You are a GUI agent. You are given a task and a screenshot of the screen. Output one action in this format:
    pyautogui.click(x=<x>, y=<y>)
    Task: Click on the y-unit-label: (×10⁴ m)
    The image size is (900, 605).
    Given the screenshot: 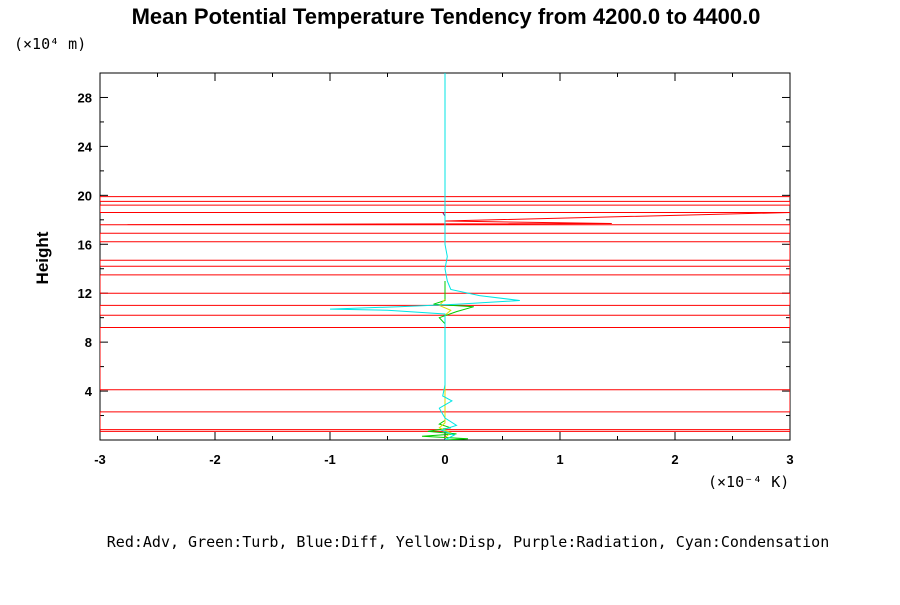 What is the action you would take?
    pyautogui.click(x=50, y=44)
    